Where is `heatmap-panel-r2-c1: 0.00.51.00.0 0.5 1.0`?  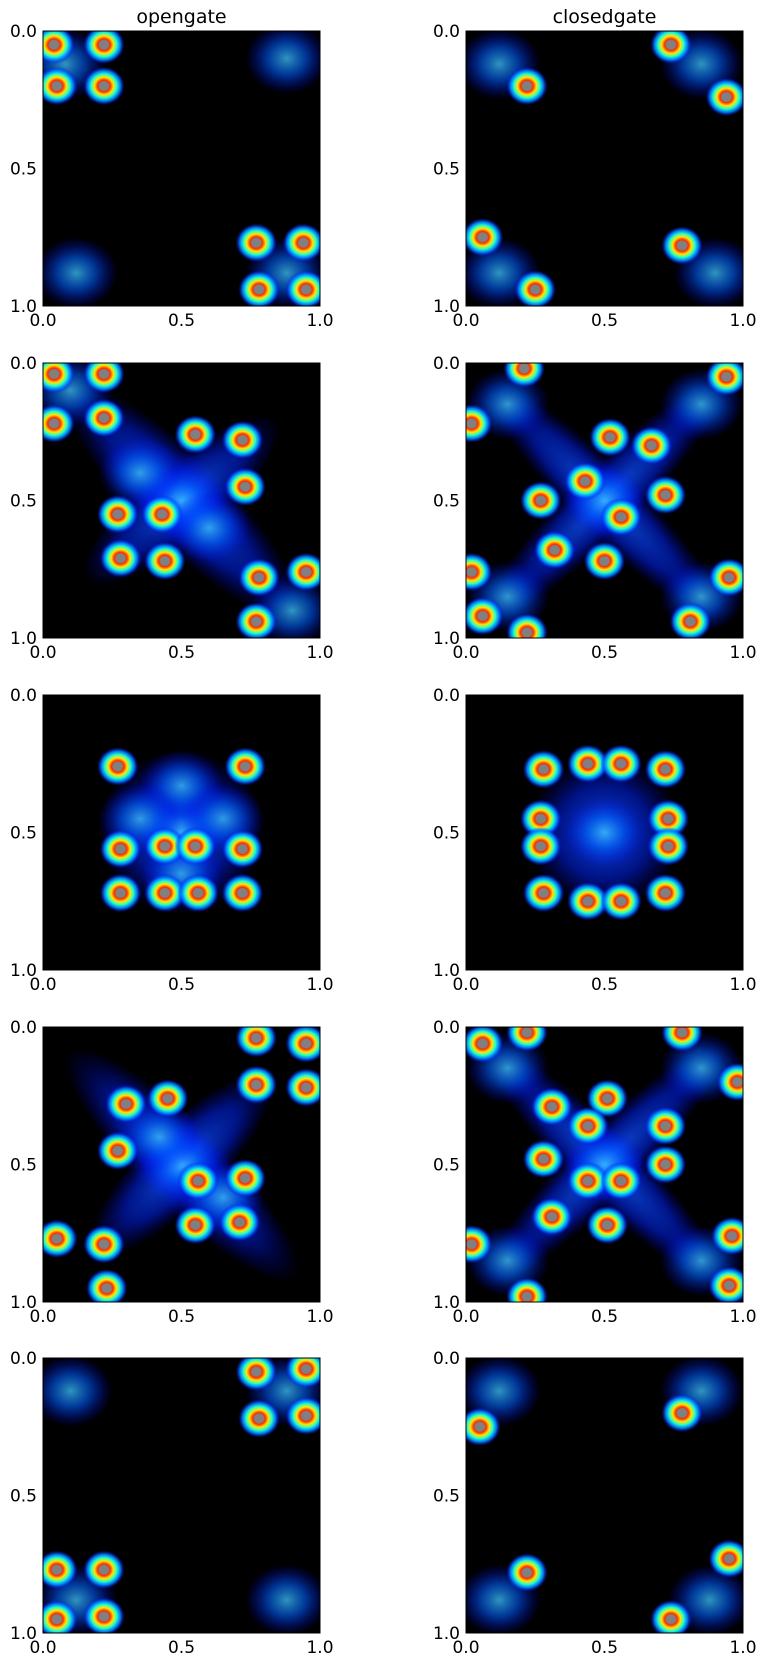
heatmap-panel-r2-c1: 0.00.51.00.0 0.5 1.0 is located at coordinates (595, 840).